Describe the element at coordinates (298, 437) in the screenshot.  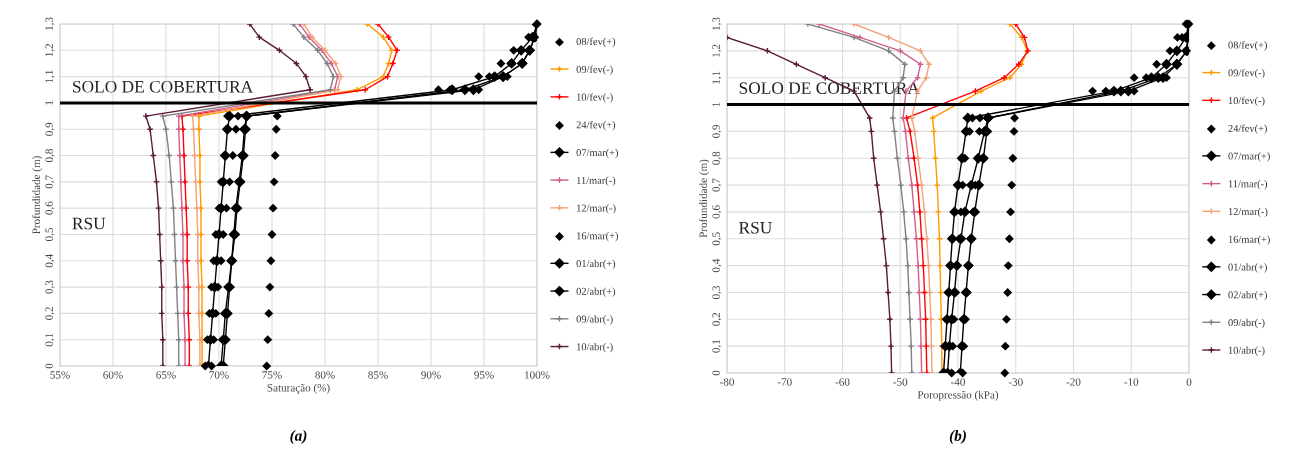
I see `text: (a)` at that location.